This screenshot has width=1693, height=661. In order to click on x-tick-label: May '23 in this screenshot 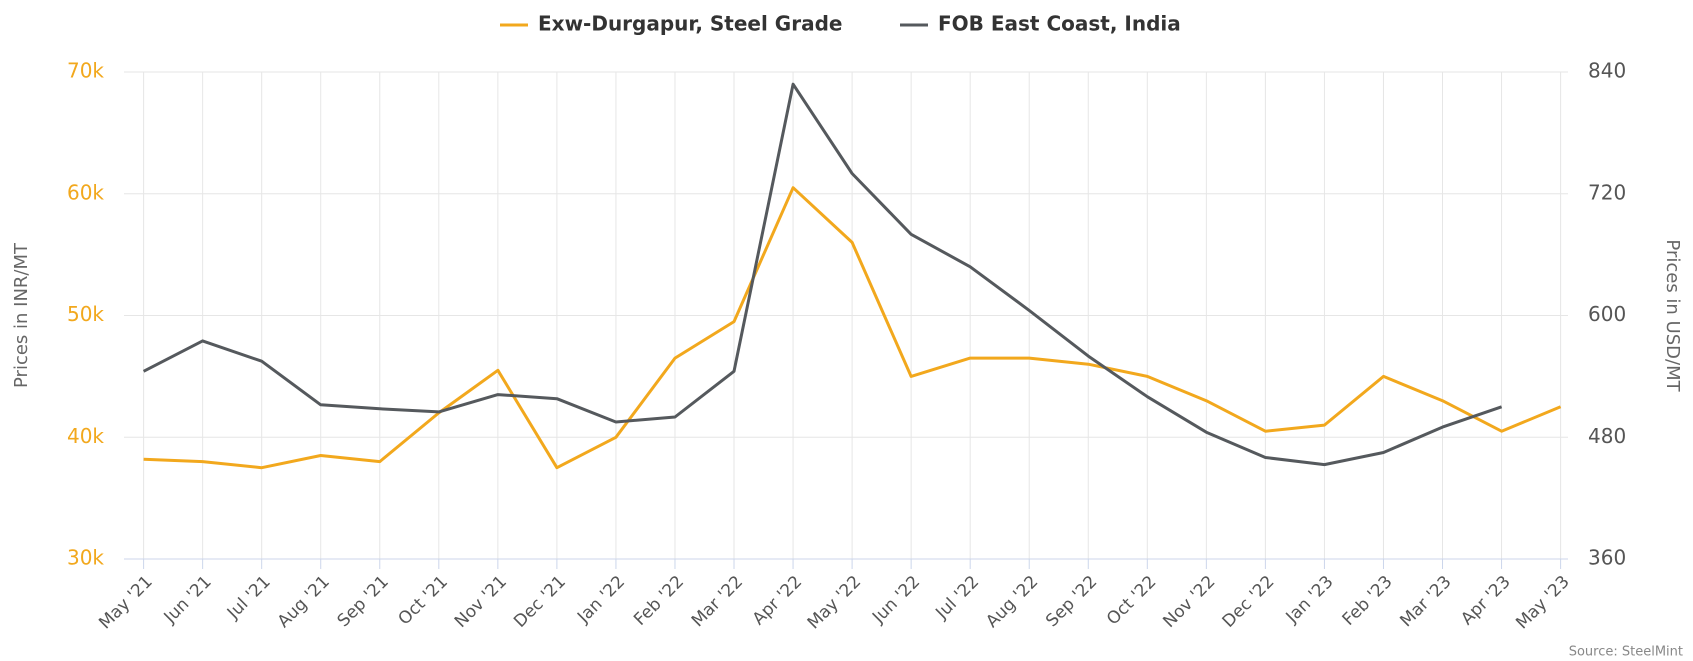, I will do `click(1542, 602)`.